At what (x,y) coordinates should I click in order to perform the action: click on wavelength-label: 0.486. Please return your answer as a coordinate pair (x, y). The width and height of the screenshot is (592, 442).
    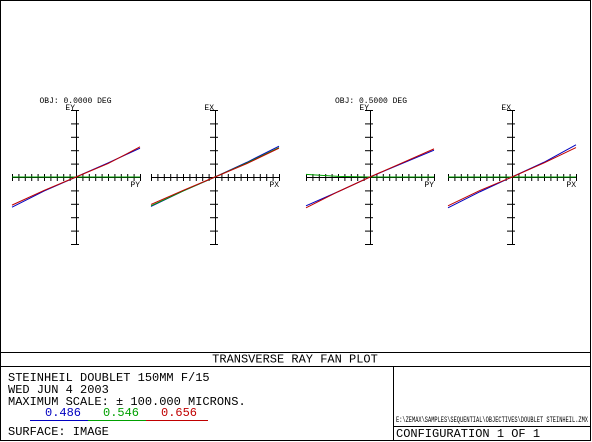
    Looking at the image, I should click on (63, 413).